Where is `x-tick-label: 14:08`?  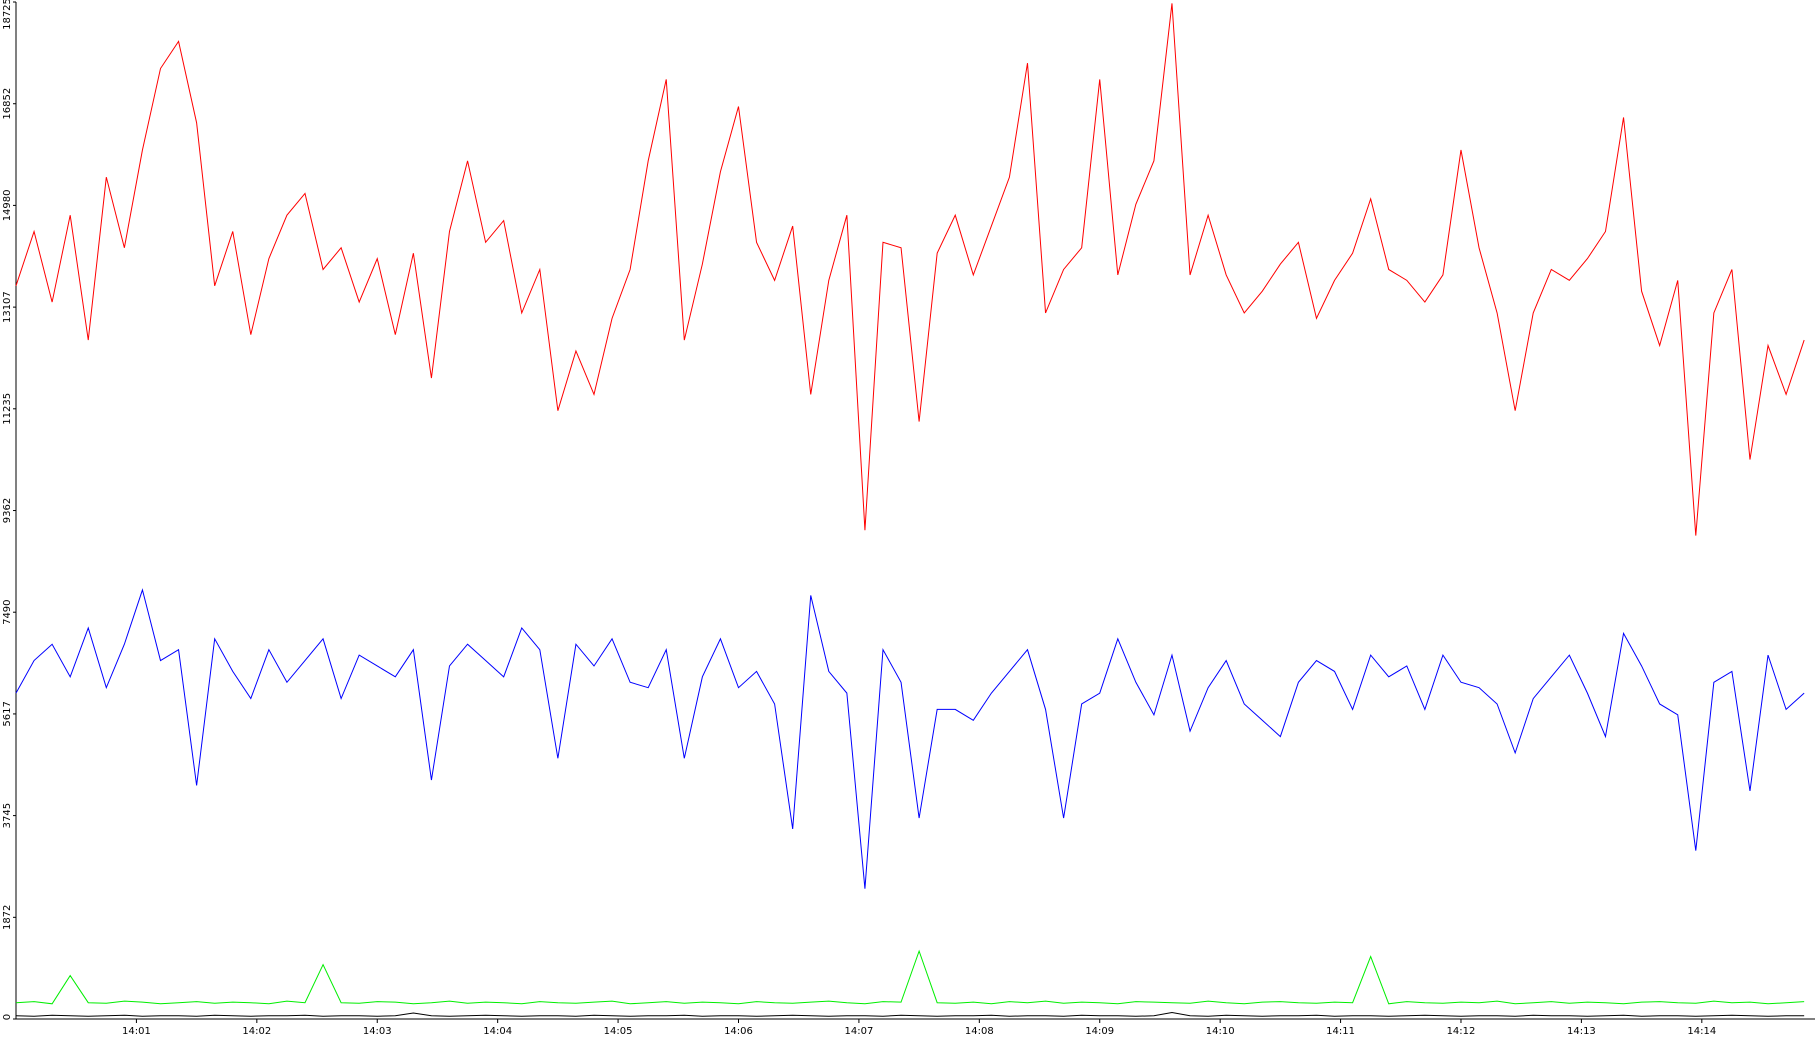
x-tick-label: 14:08 is located at coordinates (979, 1031).